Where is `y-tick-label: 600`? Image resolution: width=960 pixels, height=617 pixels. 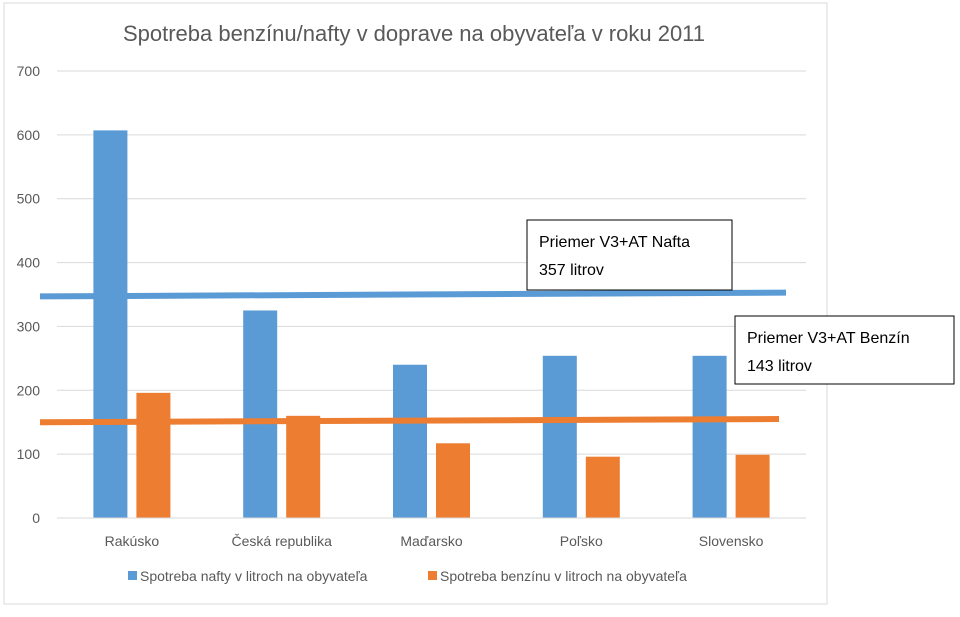 y-tick-label: 600 is located at coordinates (29, 135).